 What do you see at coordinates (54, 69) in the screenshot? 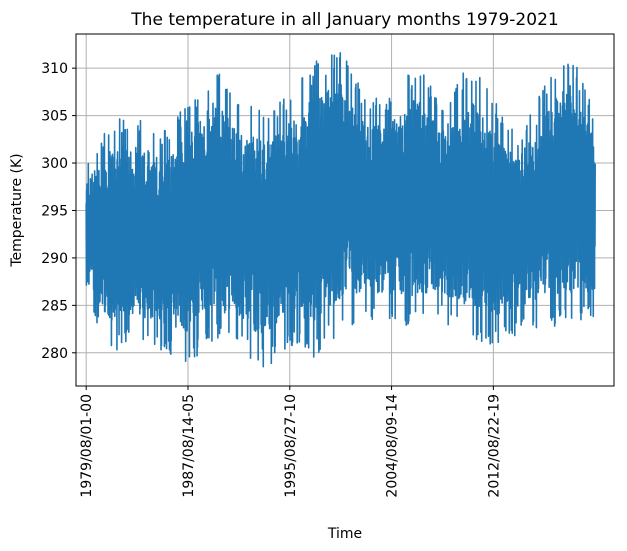
I see `y-tick-label: 310` at bounding box center [54, 69].